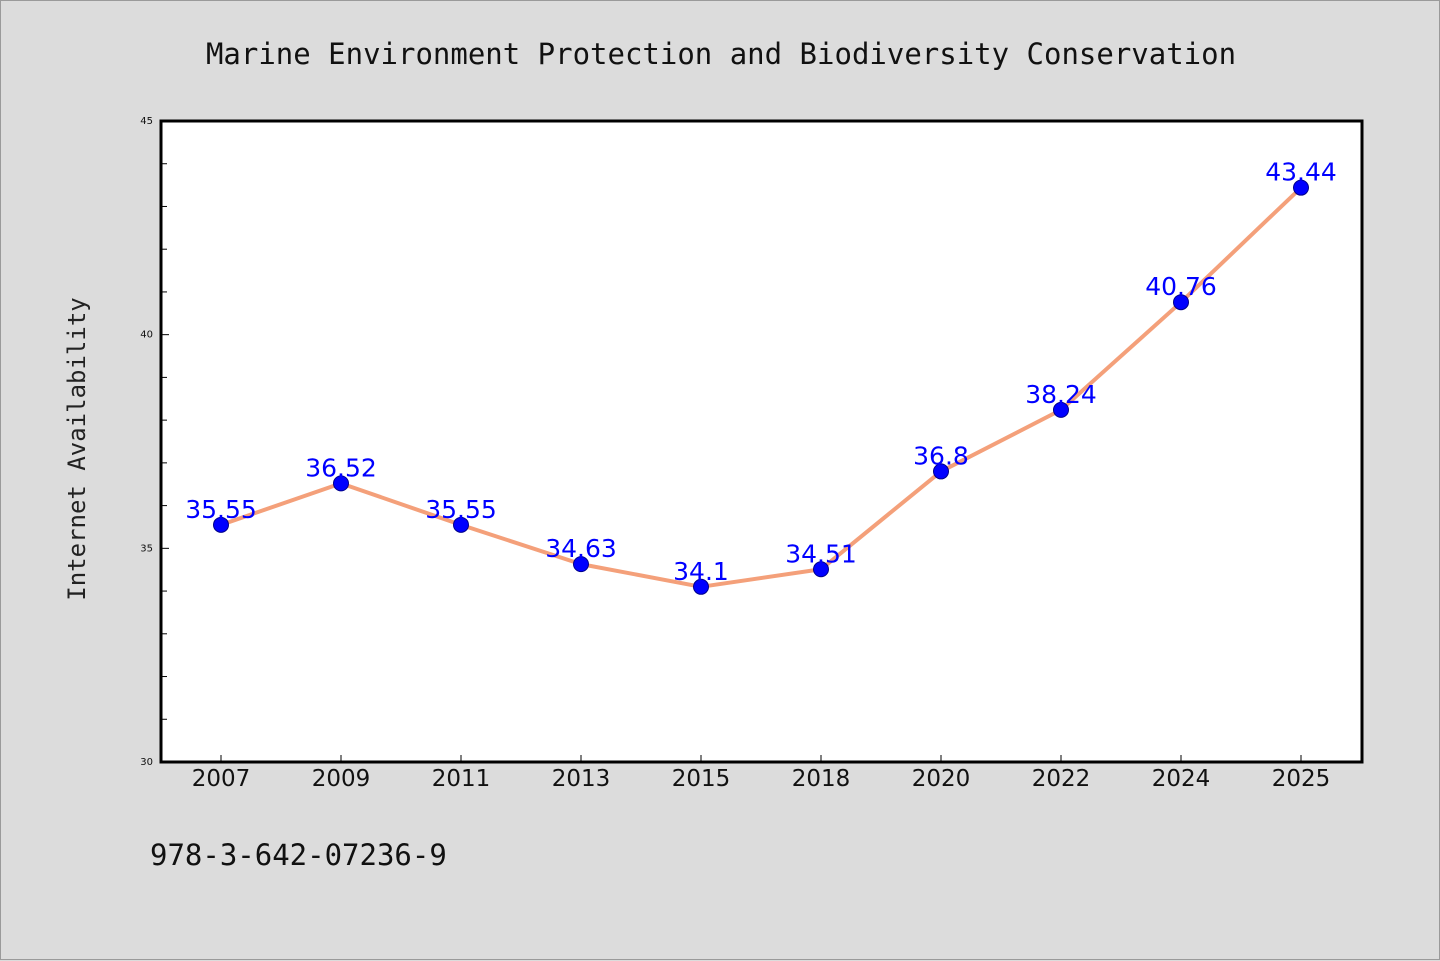 This screenshot has width=1440, height=961. Describe the element at coordinates (581, 548) in the screenshot. I see `data-label: 34.63` at that location.